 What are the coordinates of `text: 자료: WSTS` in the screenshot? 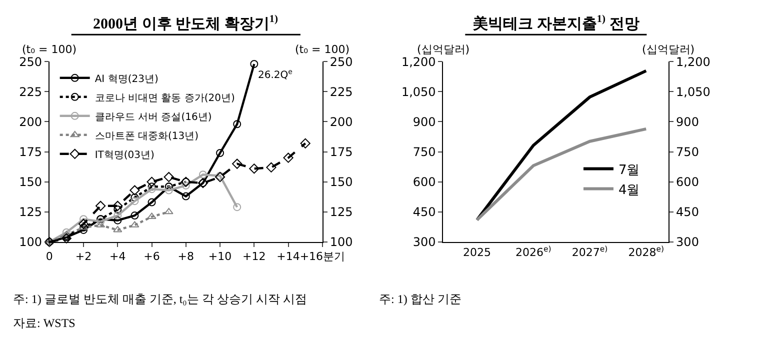 It's located at (44, 323).